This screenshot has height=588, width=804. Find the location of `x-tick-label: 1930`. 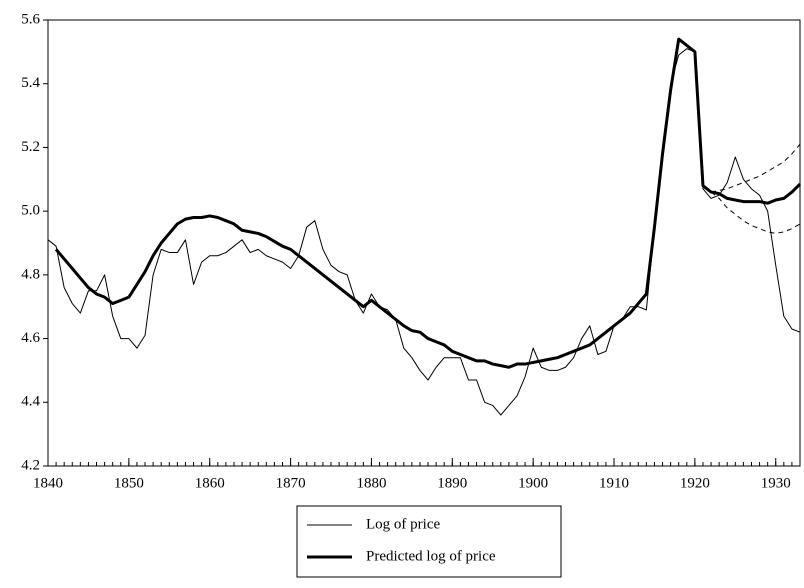

x-tick-label: 1930 is located at coordinates (776, 483).